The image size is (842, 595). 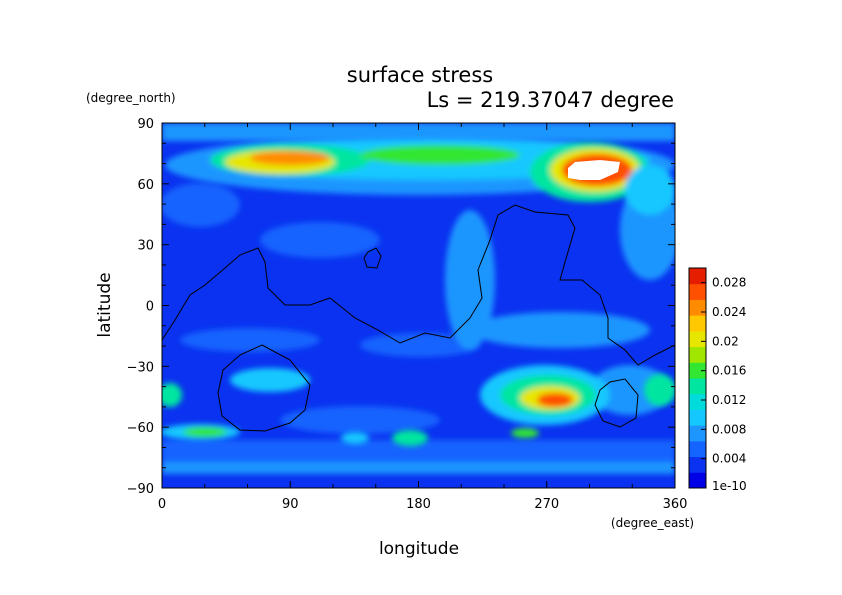 What do you see at coordinates (729, 371) in the screenshot?
I see `colorbar-tick-label: 0.016` at bounding box center [729, 371].